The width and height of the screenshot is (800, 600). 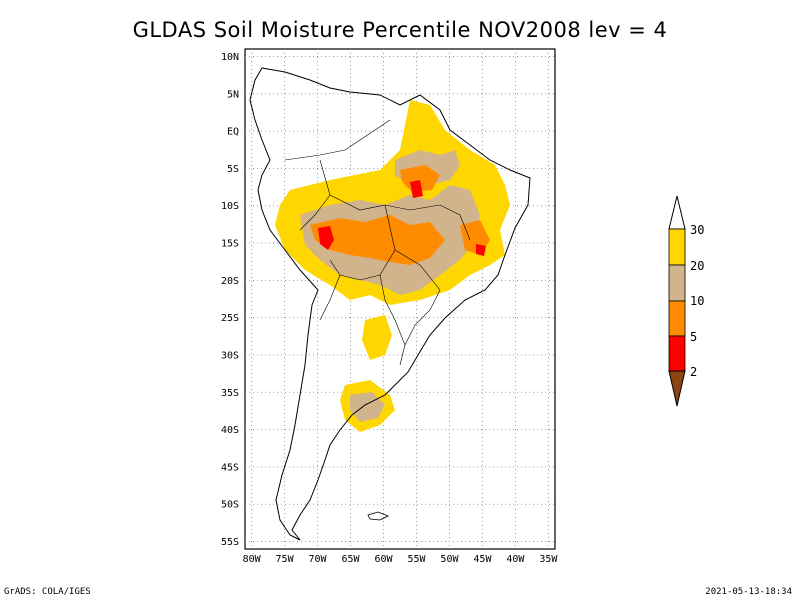 What do you see at coordinates (351, 559) in the screenshot?
I see `x-tick-label: 65W` at bounding box center [351, 559].